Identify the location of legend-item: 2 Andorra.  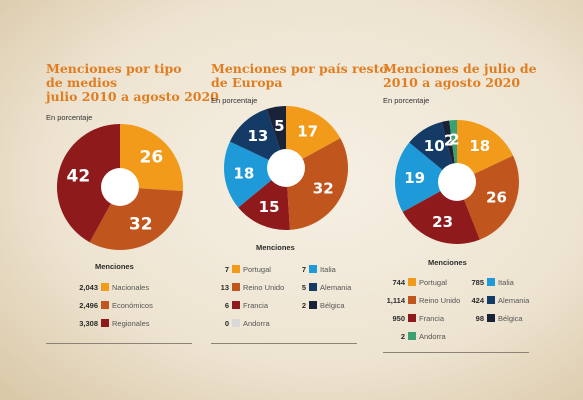
(414, 337).